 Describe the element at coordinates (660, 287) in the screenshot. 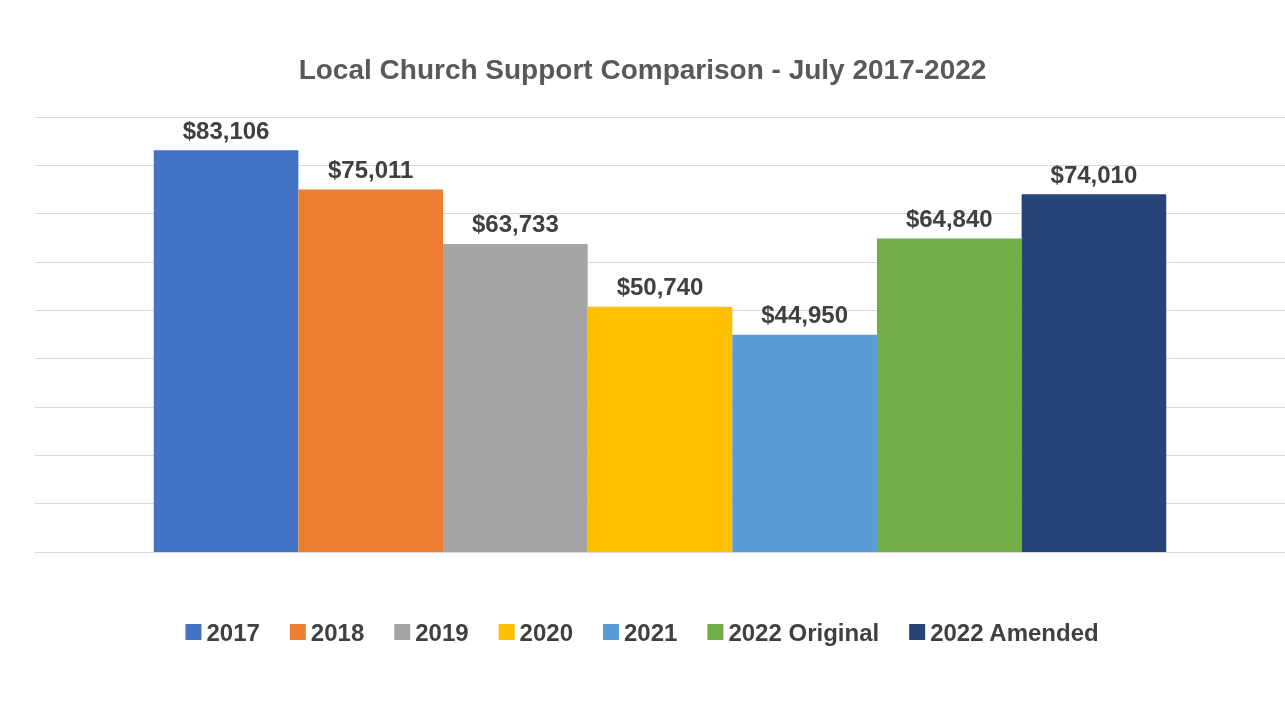

I see `data-label: $50,740` at that location.